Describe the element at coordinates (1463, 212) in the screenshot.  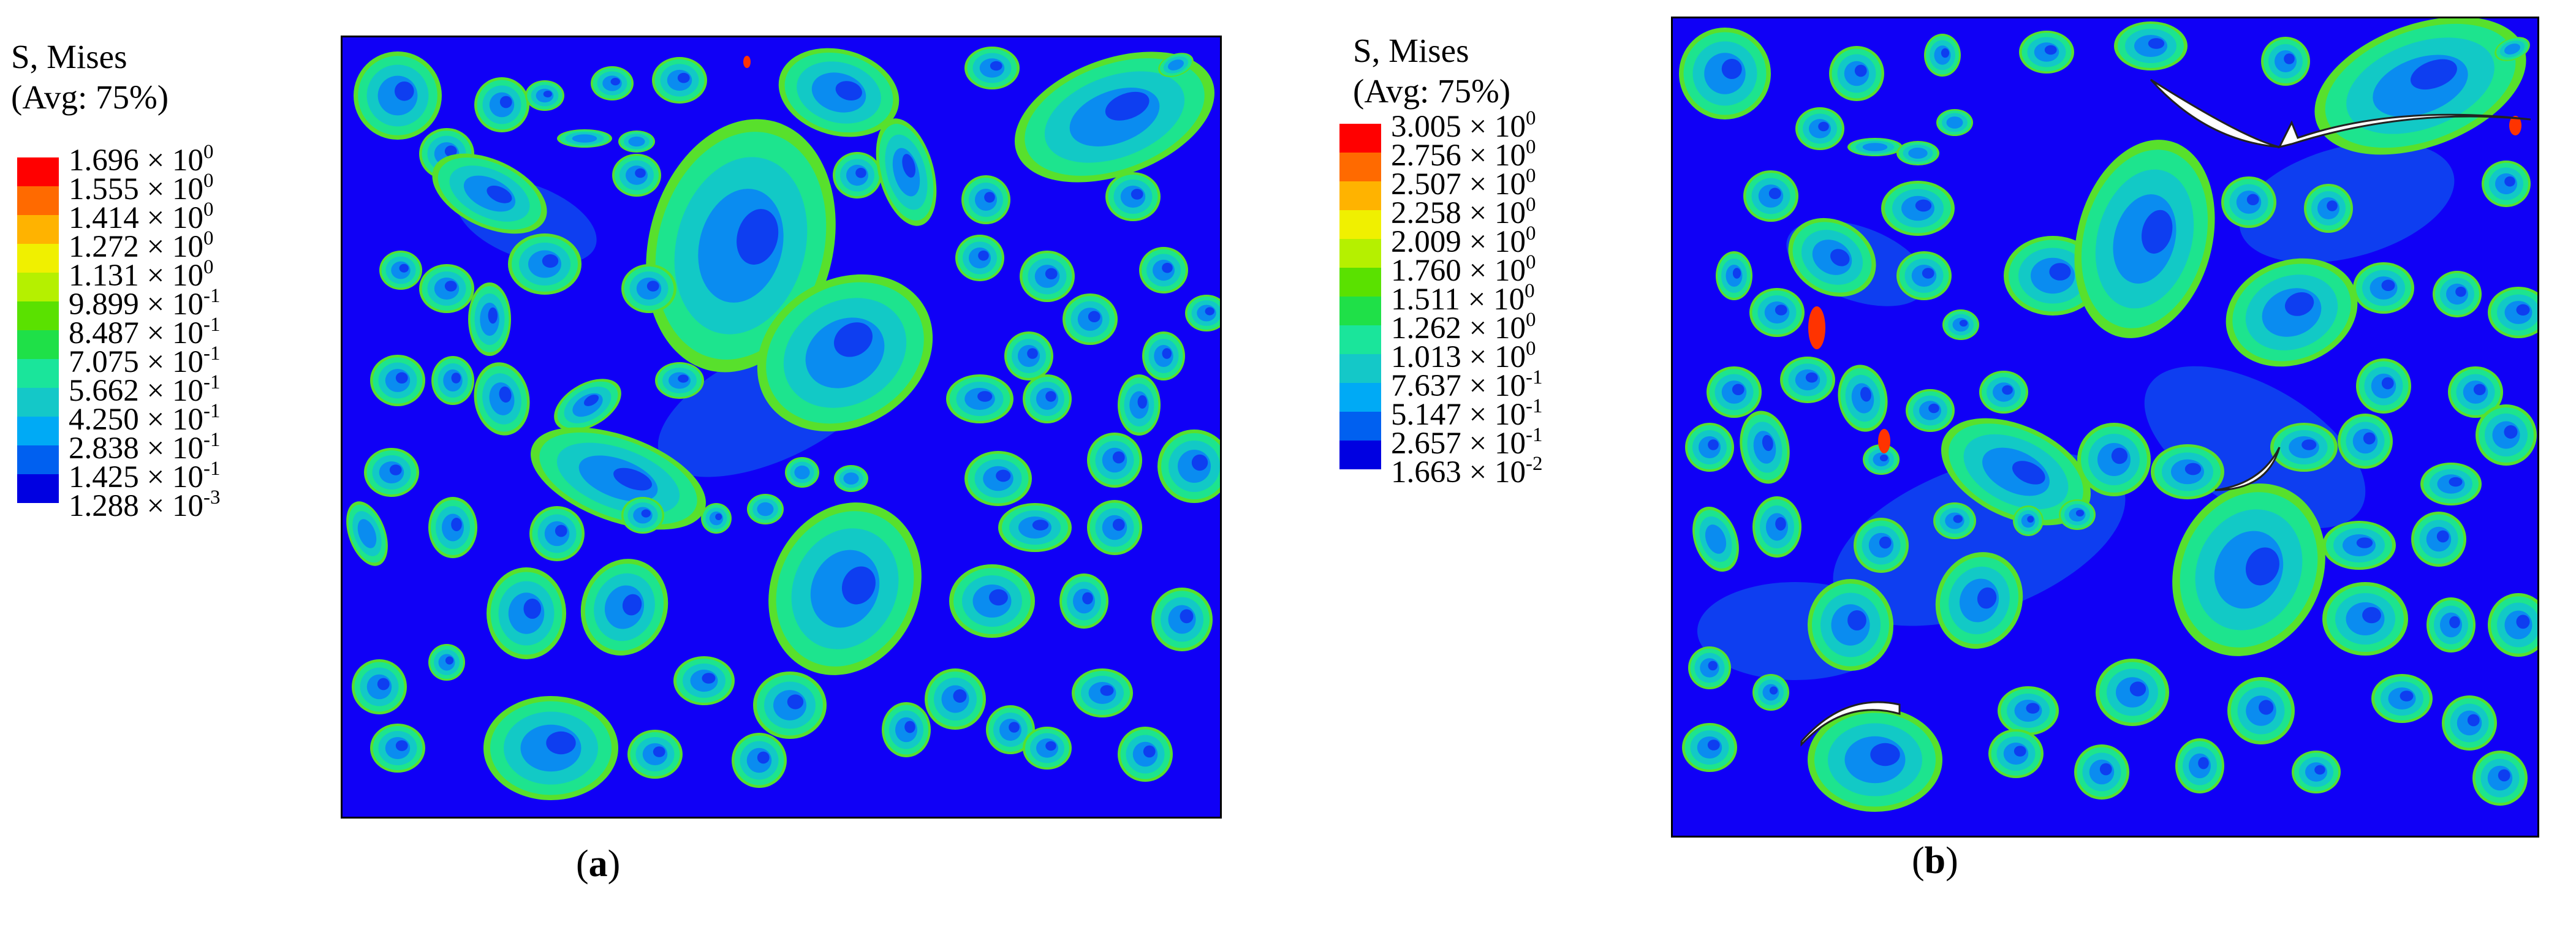
I see `legend-value-label: 2.258 × 100` at that location.